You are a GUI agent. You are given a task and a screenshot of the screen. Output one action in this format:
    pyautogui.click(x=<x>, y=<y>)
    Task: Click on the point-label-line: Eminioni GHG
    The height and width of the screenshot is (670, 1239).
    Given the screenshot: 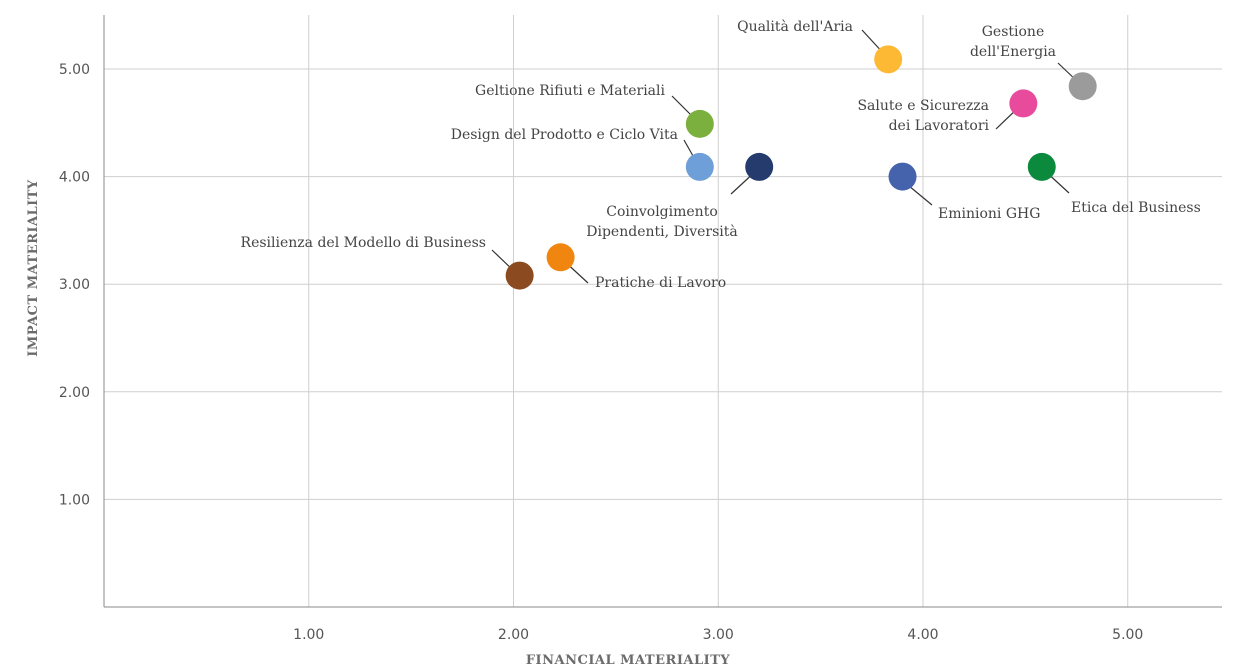 What is the action you would take?
    pyautogui.click(x=989, y=214)
    